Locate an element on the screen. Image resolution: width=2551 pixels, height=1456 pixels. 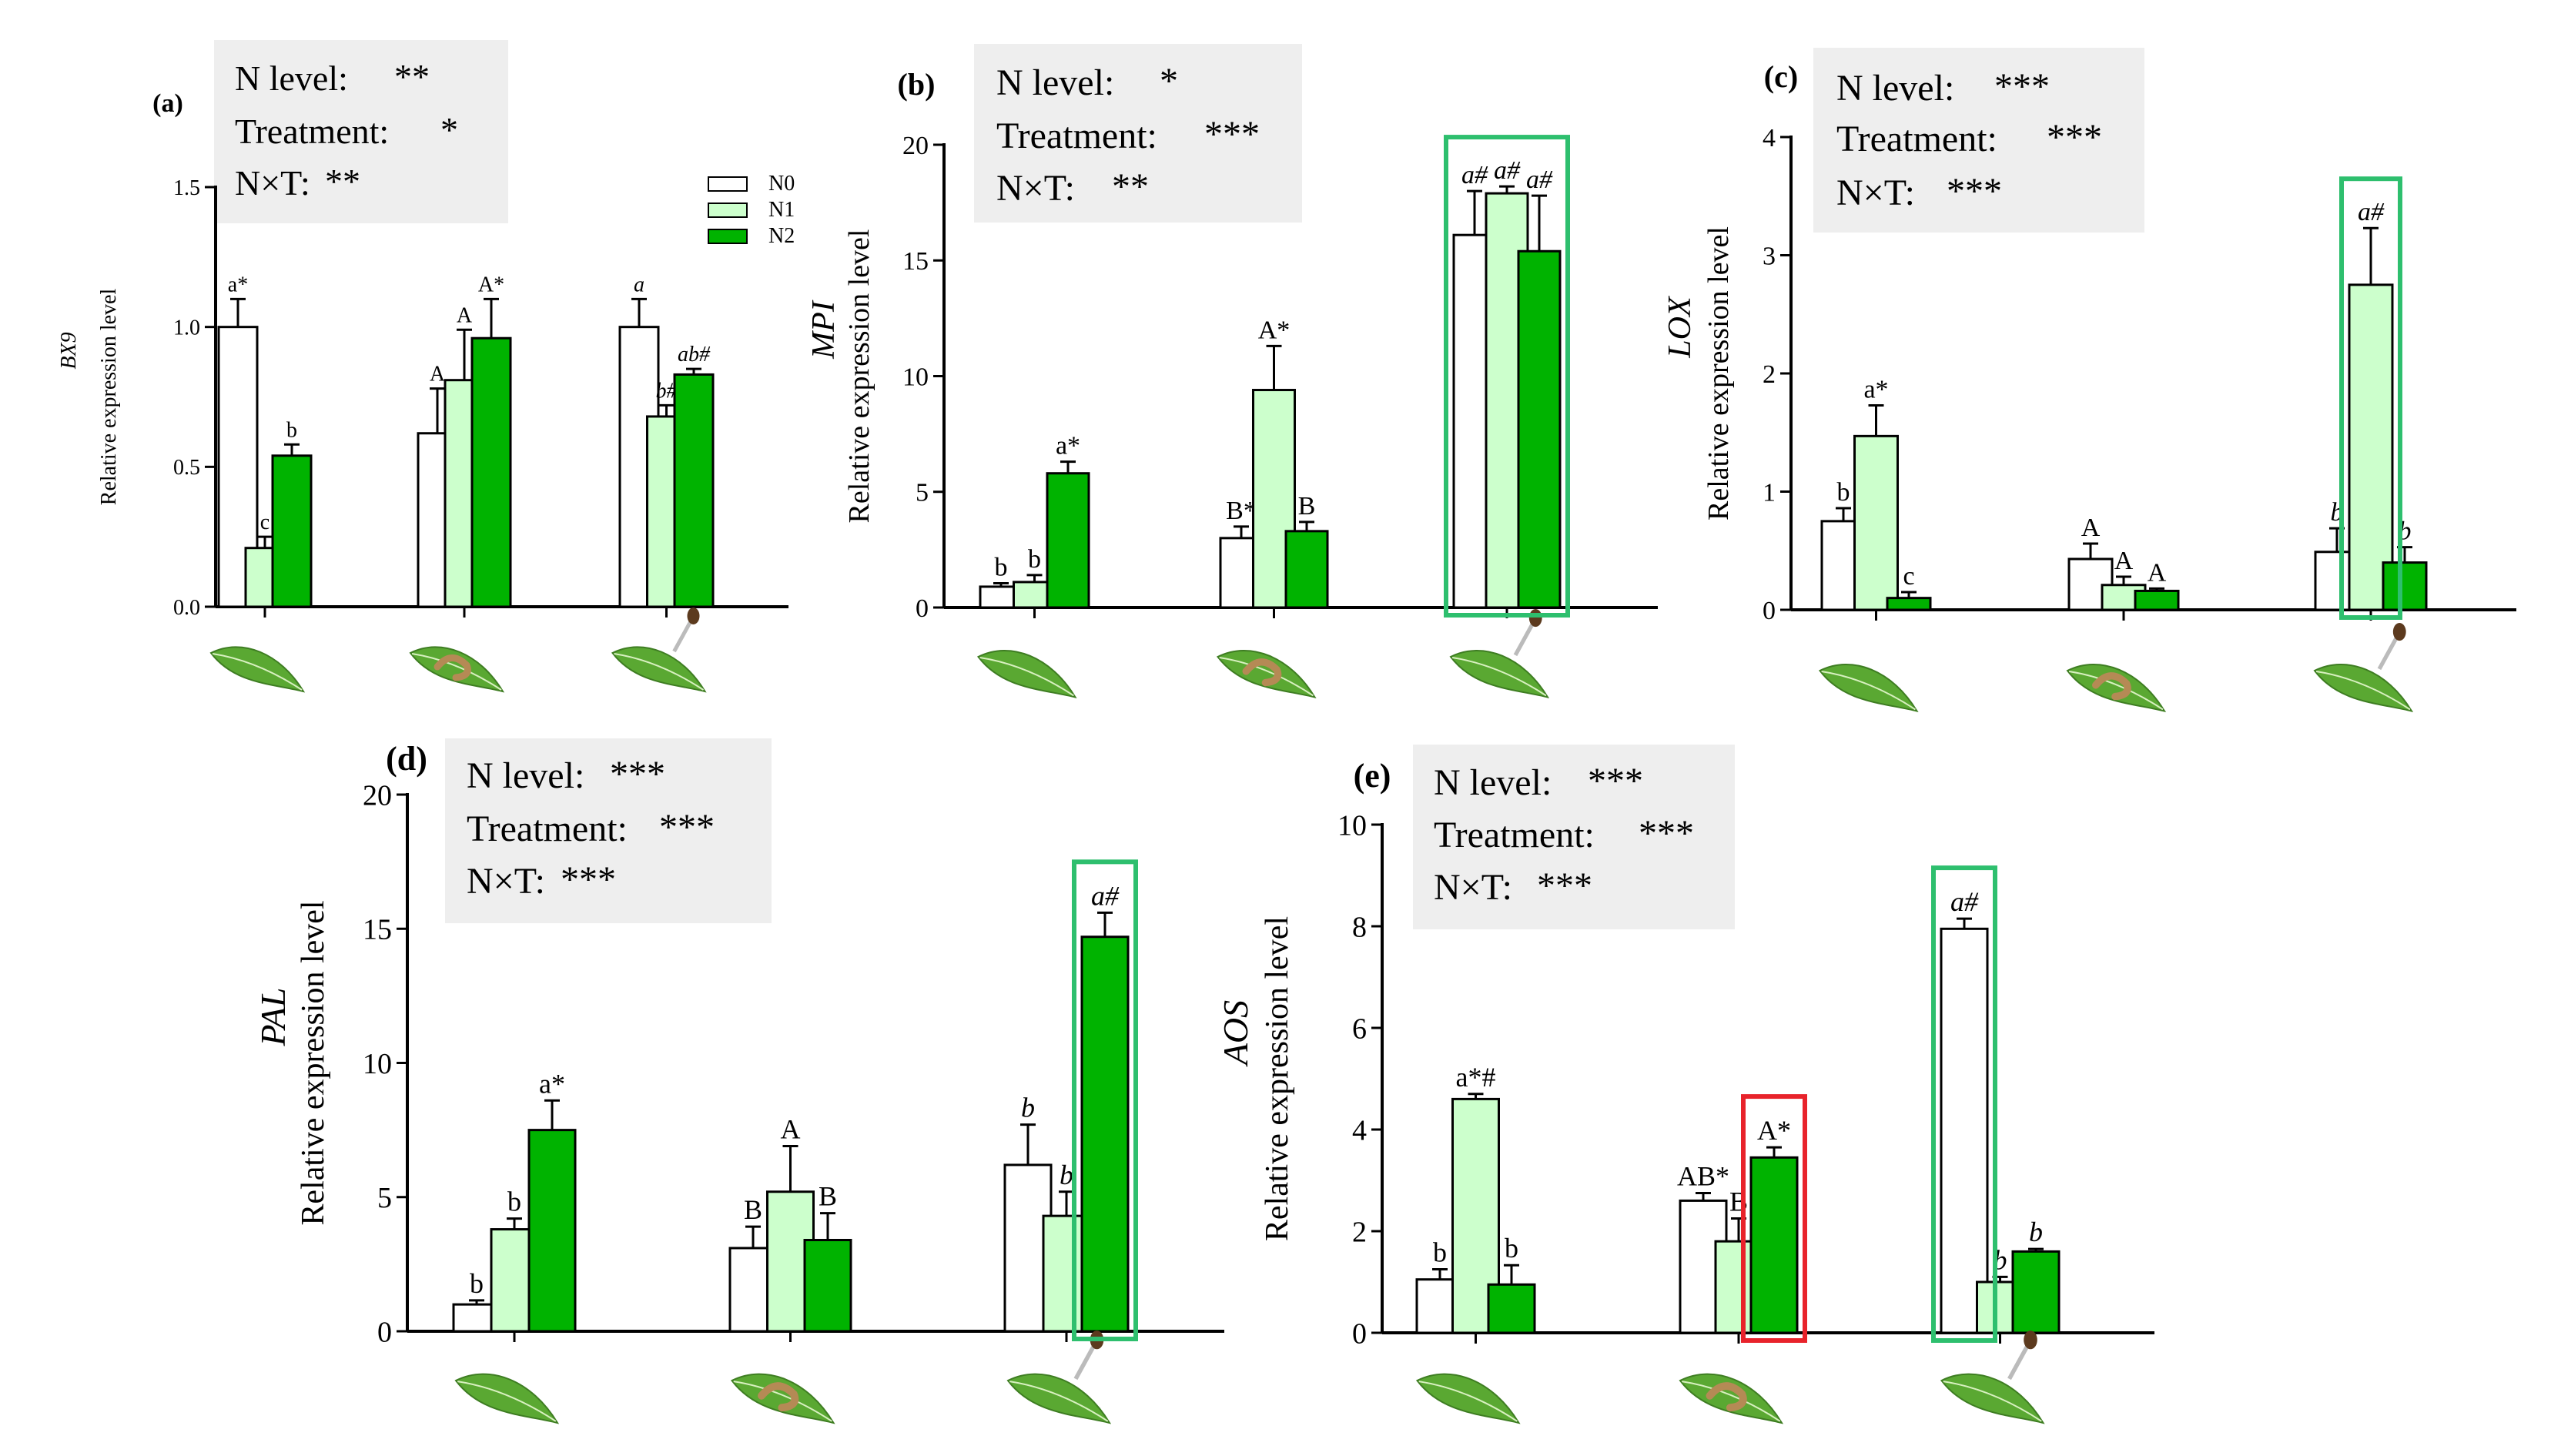
legend-label: N2 is located at coordinates (782, 236).